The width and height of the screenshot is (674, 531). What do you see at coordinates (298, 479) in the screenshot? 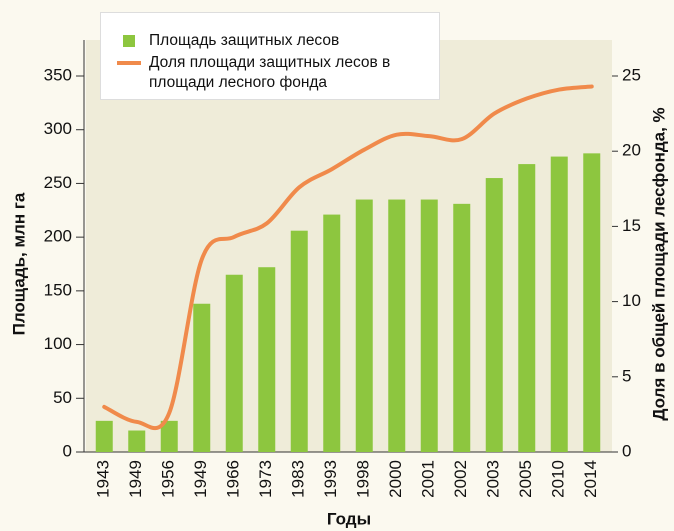
I see `x-tick-label: 1983` at bounding box center [298, 479].